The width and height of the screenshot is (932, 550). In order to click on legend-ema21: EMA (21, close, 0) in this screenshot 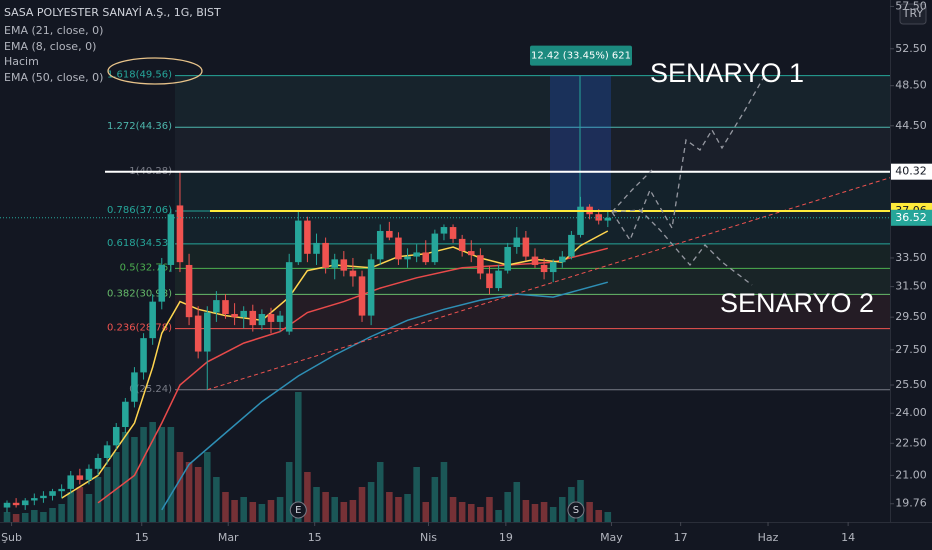, I will do `click(53, 30)`.